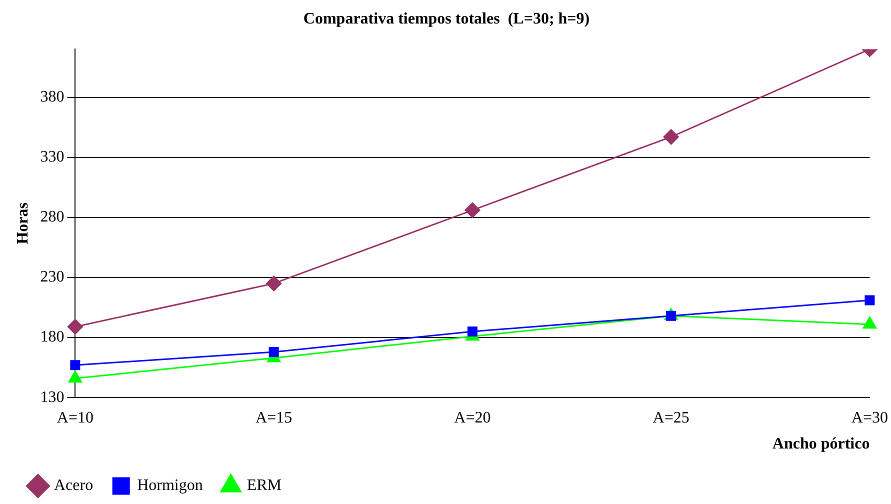  I want to click on x-axis-title: Ancho pórtico, so click(821, 444).